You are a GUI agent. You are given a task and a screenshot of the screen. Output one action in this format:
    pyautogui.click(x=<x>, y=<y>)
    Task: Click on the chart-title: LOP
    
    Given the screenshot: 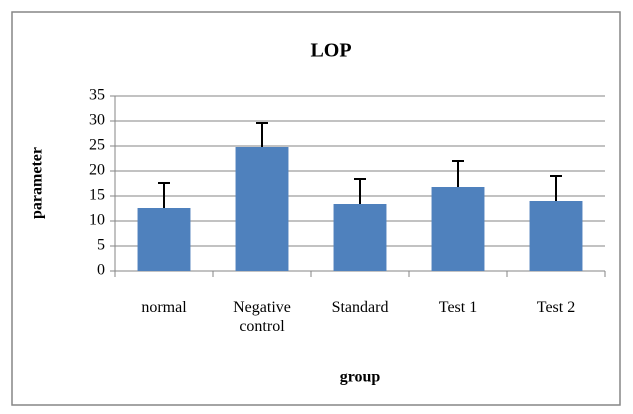 What is the action you would take?
    pyautogui.click(x=330, y=51)
    